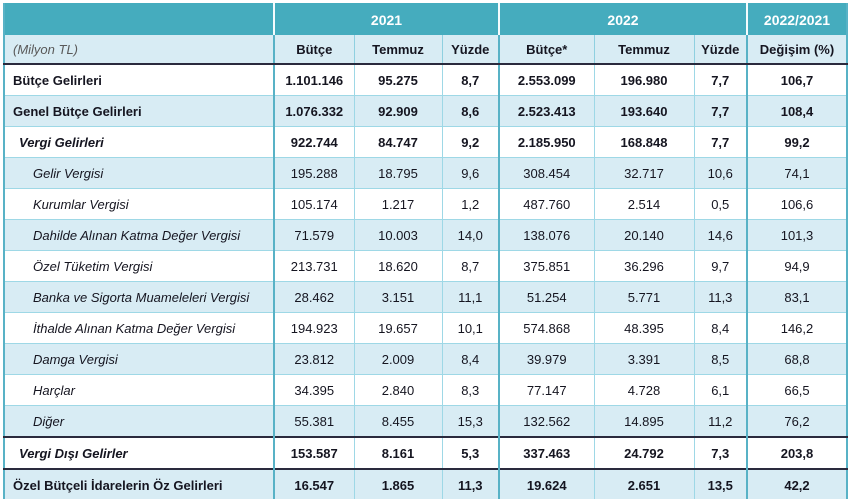 The width and height of the screenshot is (849, 499). Describe the element at coordinates (643, 111) in the screenshot. I see `cell-value: 193.640` at that location.